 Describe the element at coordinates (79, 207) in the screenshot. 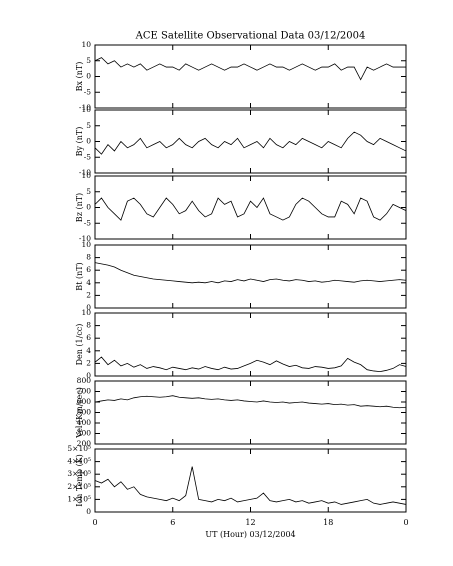

I see `y-axis-label: Bz (nT)` at that location.